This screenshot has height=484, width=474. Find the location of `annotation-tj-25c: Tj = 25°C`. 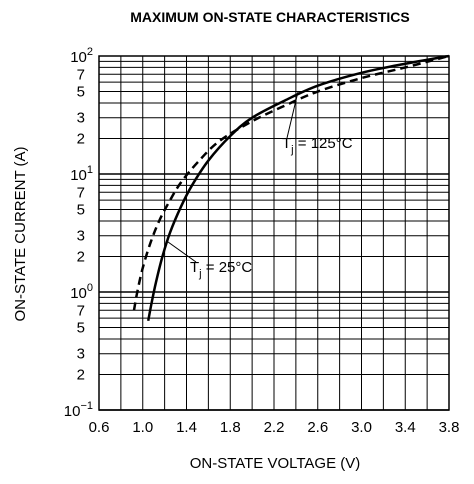

annotation-tj-25c: Tj = 25°C is located at coordinates (221, 269).